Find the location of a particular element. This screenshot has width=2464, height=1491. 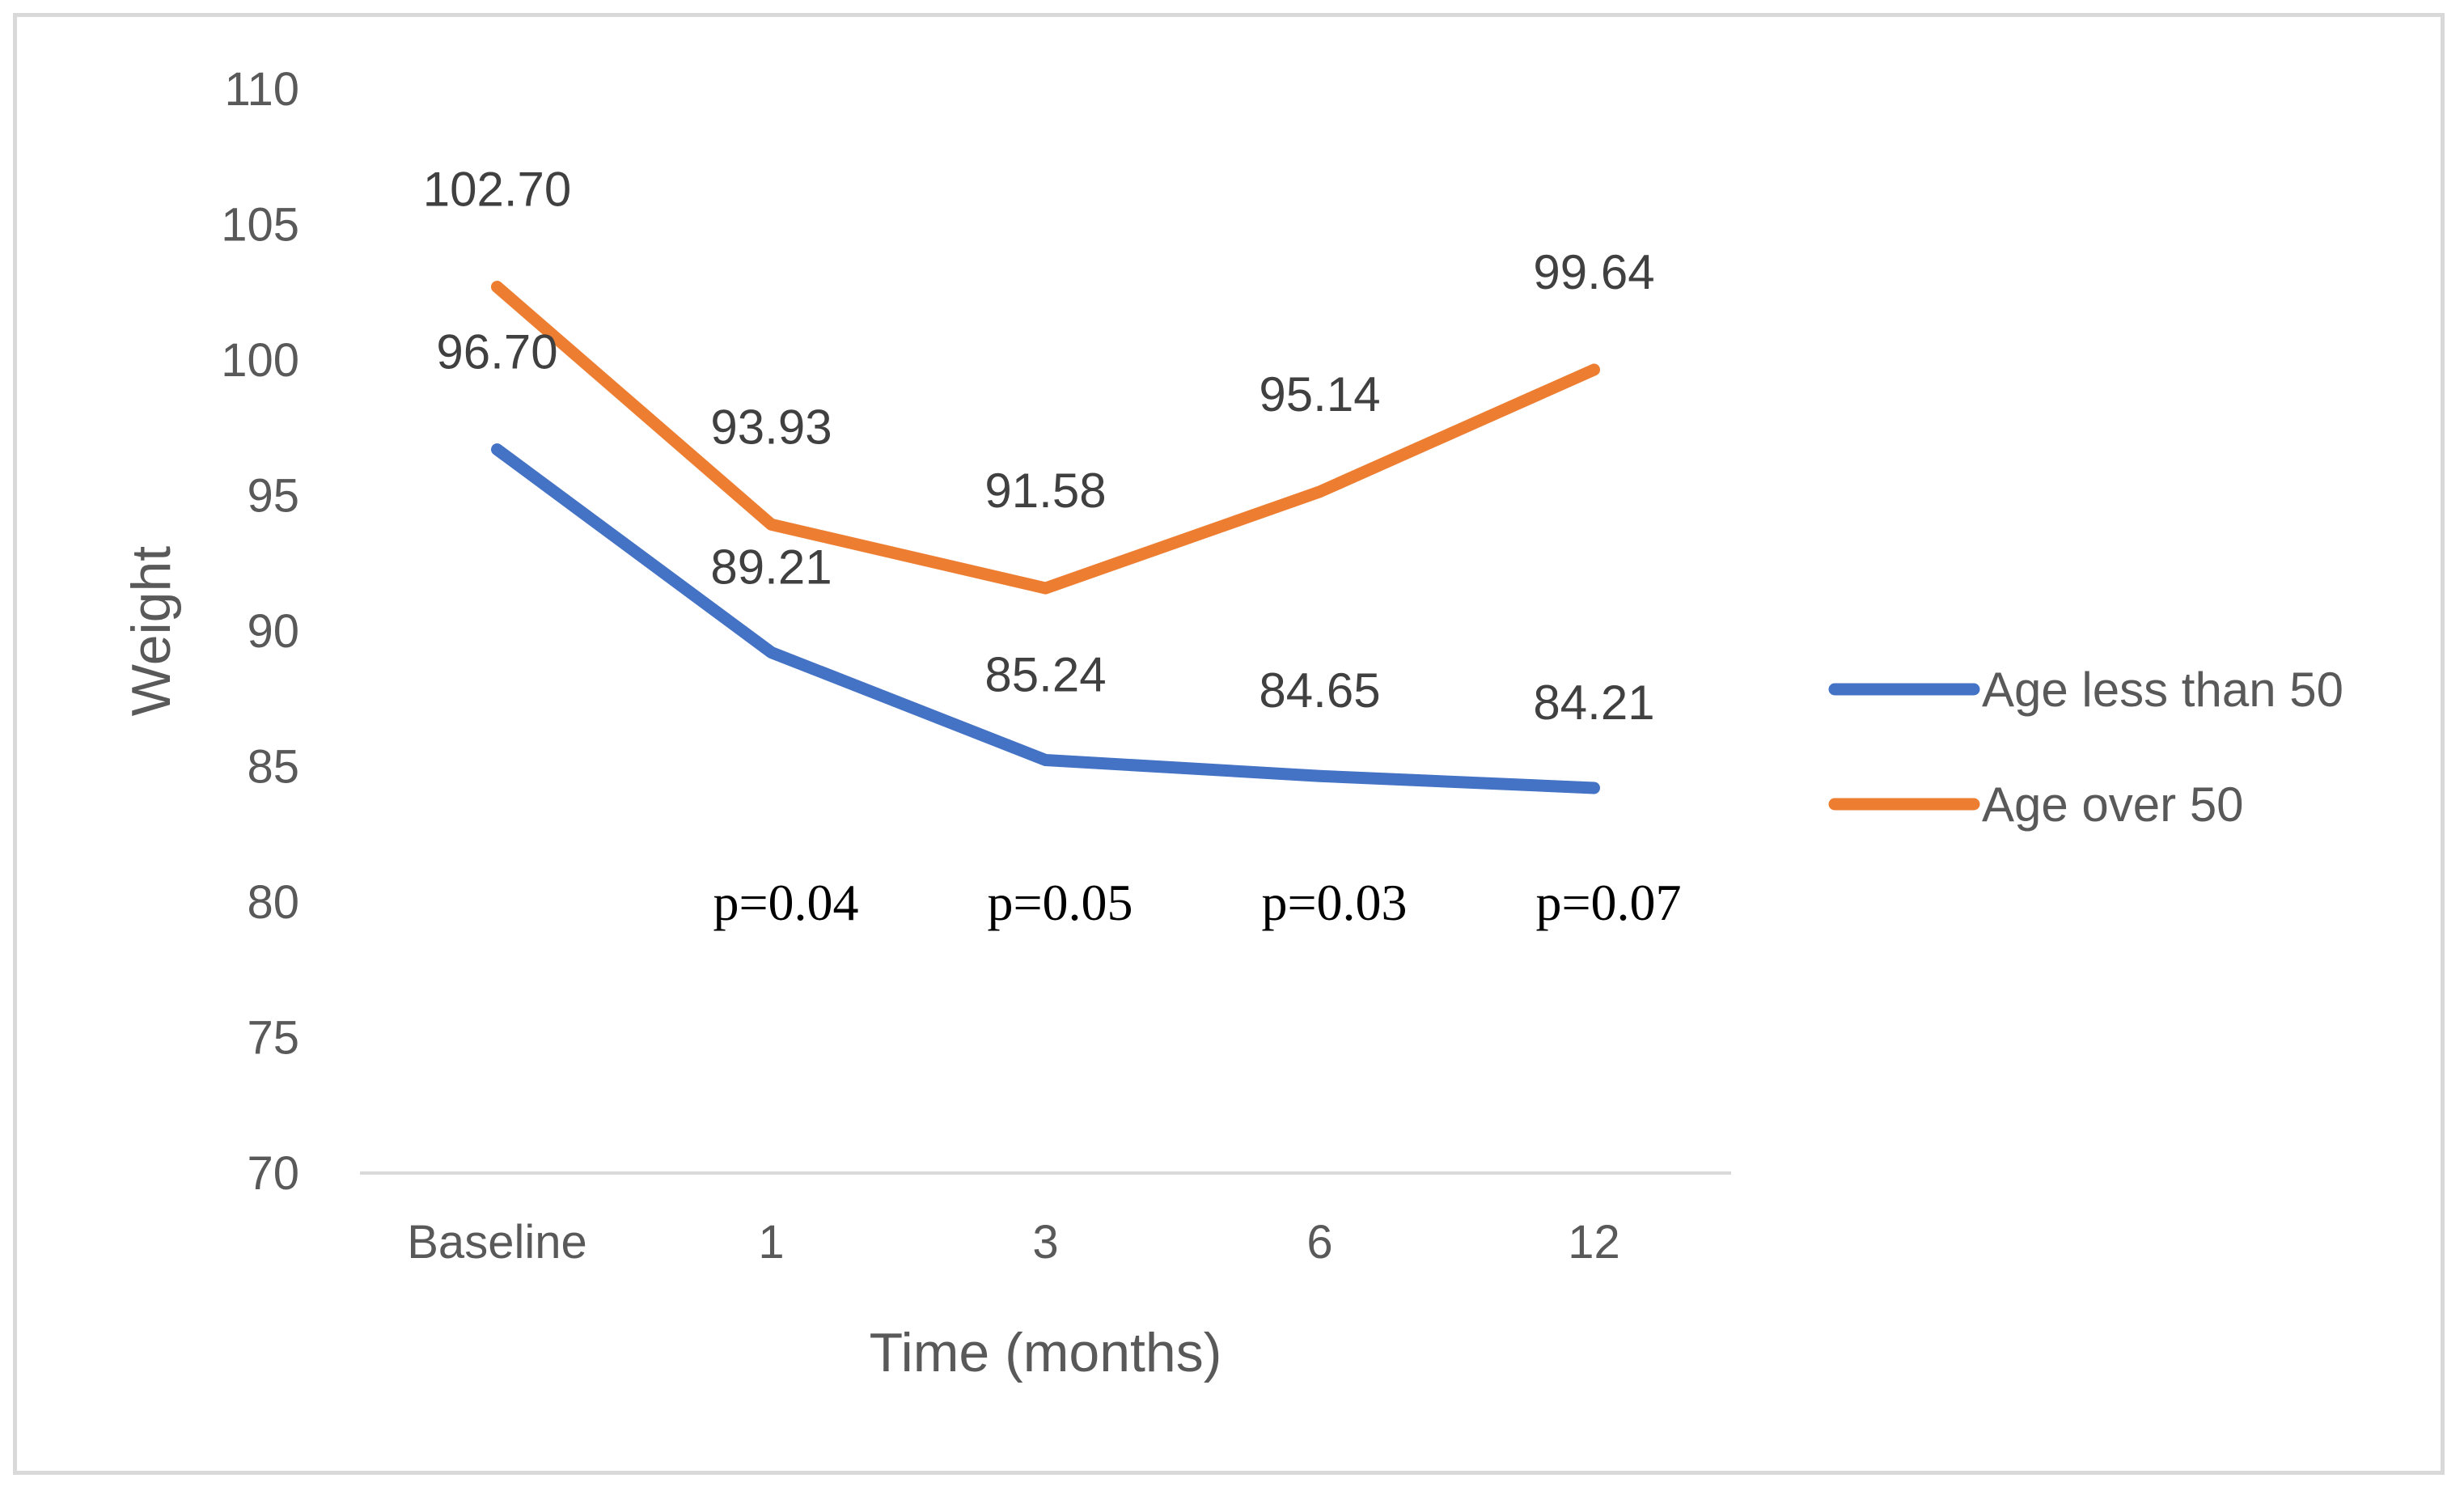

legend-label: Age less than 50 is located at coordinates (2162, 690).